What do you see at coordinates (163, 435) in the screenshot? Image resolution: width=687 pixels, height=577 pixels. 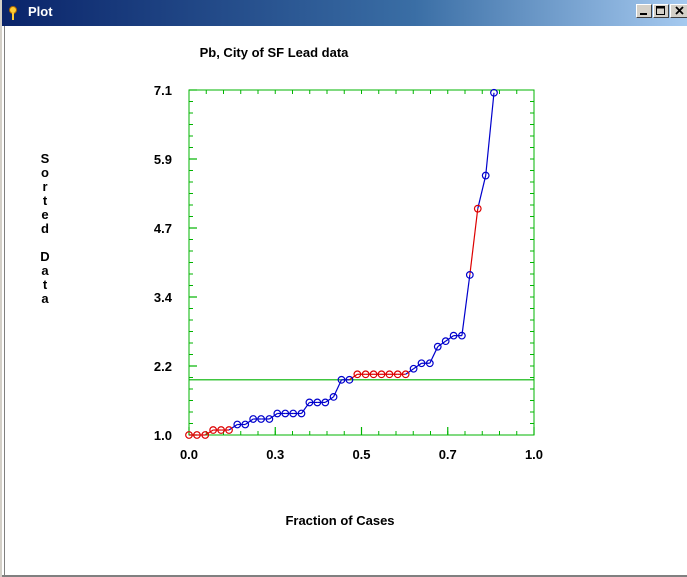 I see `y-tick-label: 1.0` at bounding box center [163, 435].